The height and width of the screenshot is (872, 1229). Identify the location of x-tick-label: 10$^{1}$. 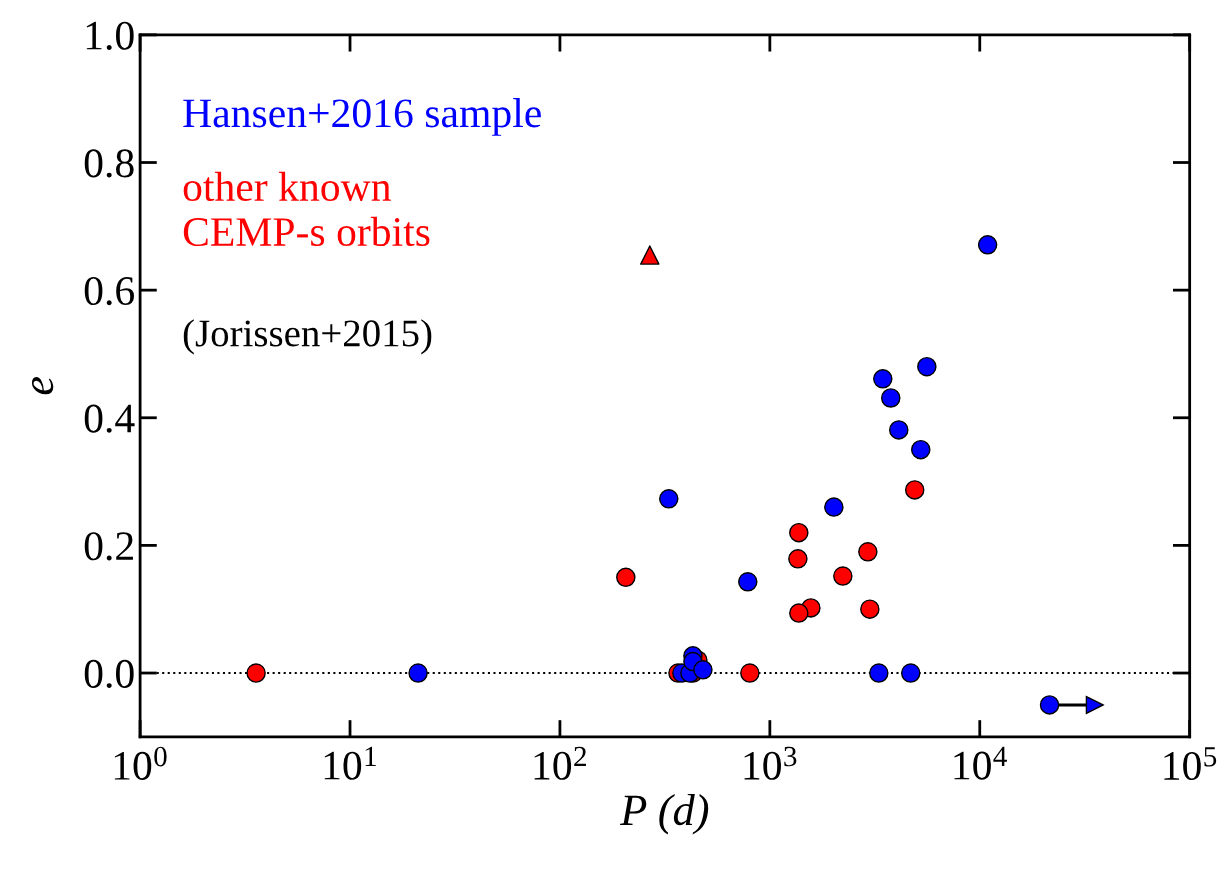
(350, 763).